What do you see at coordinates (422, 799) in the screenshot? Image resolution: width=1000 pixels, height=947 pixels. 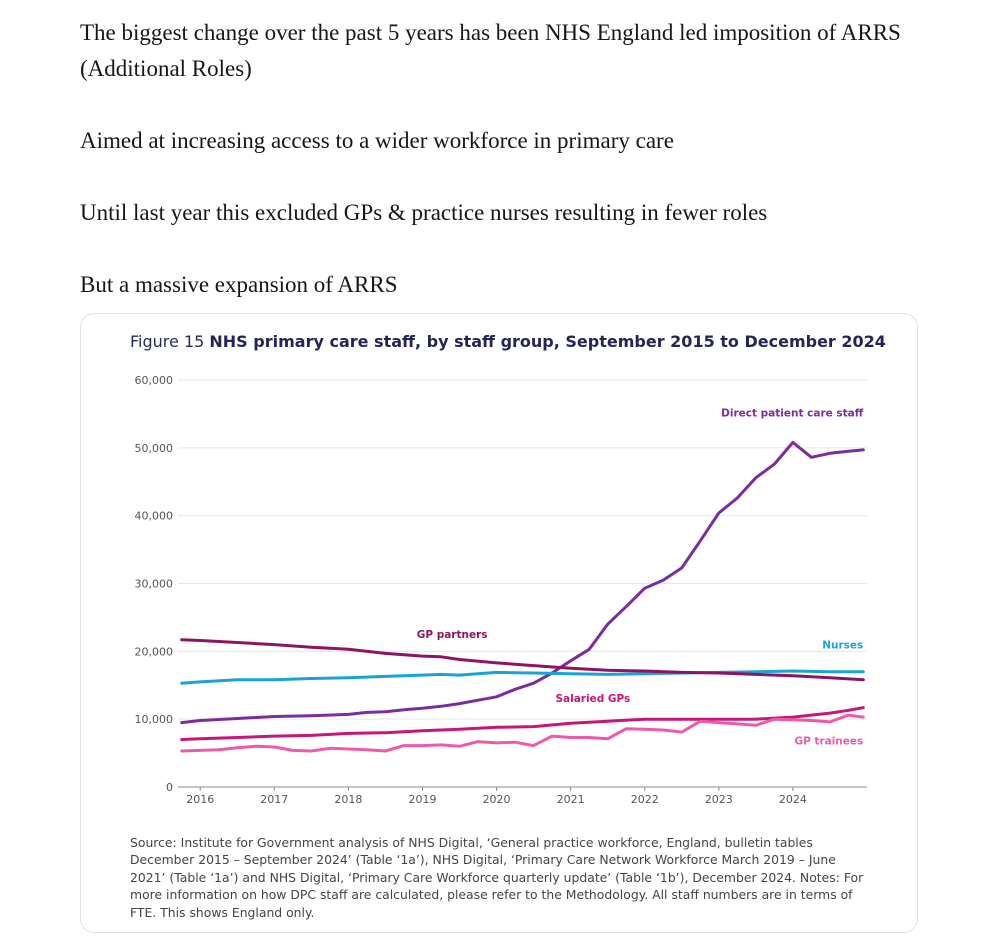 I see `x-tick-label: 2019` at bounding box center [422, 799].